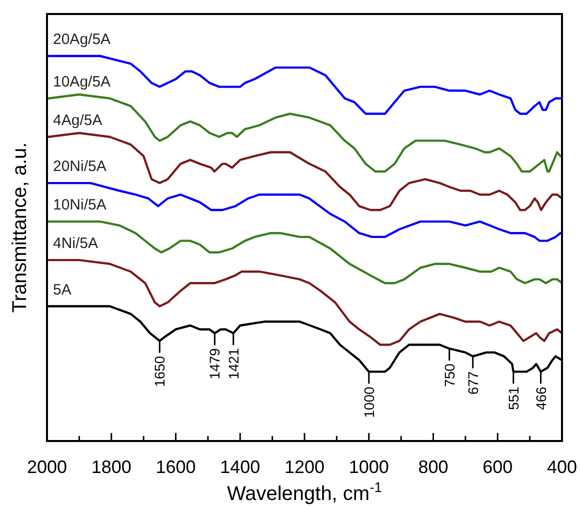  Describe the element at coordinates (20, 227) in the screenshot. I see `y-axis-title: Transmittance, a.u.` at that location.